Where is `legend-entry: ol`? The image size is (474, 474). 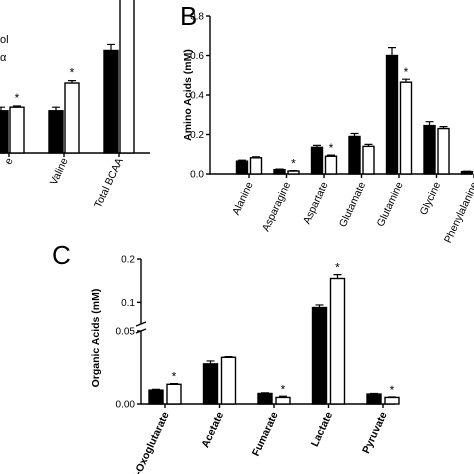
legend-entry: ol is located at coordinates (4, 40).